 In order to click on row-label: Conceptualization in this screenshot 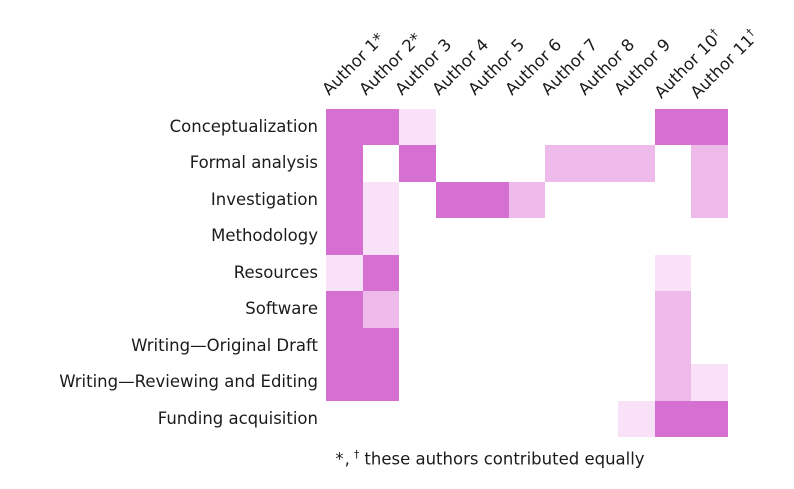, I will do `click(243, 126)`.